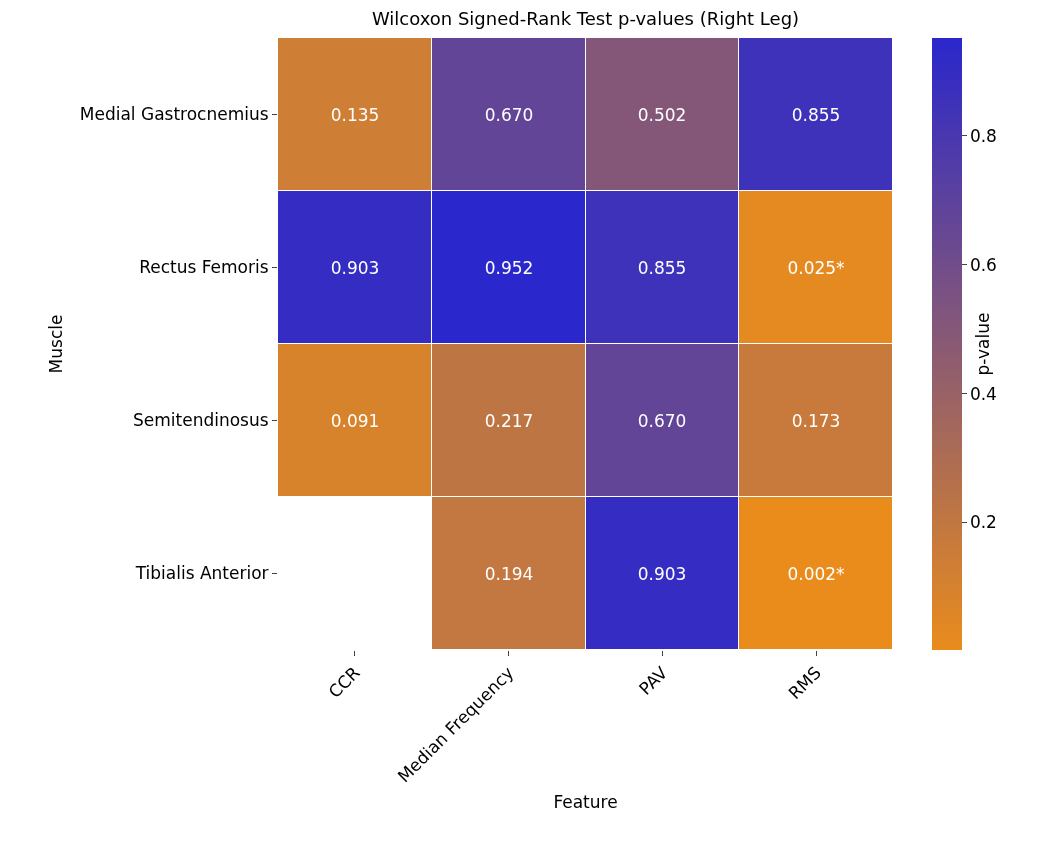 This screenshot has width=1038, height=841. Describe the element at coordinates (56, 344) in the screenshot. I see `y-axis-title: Muscle` at that location.